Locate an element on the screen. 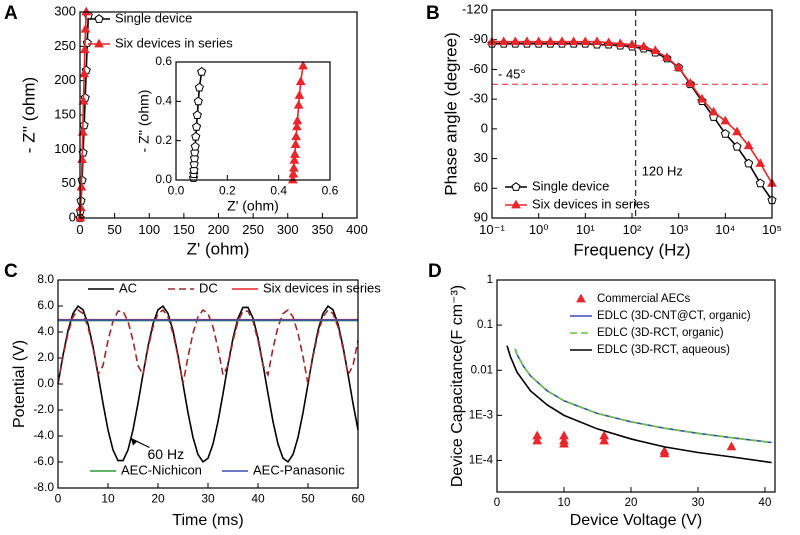  inset-background is located at coordinates (253, 121).